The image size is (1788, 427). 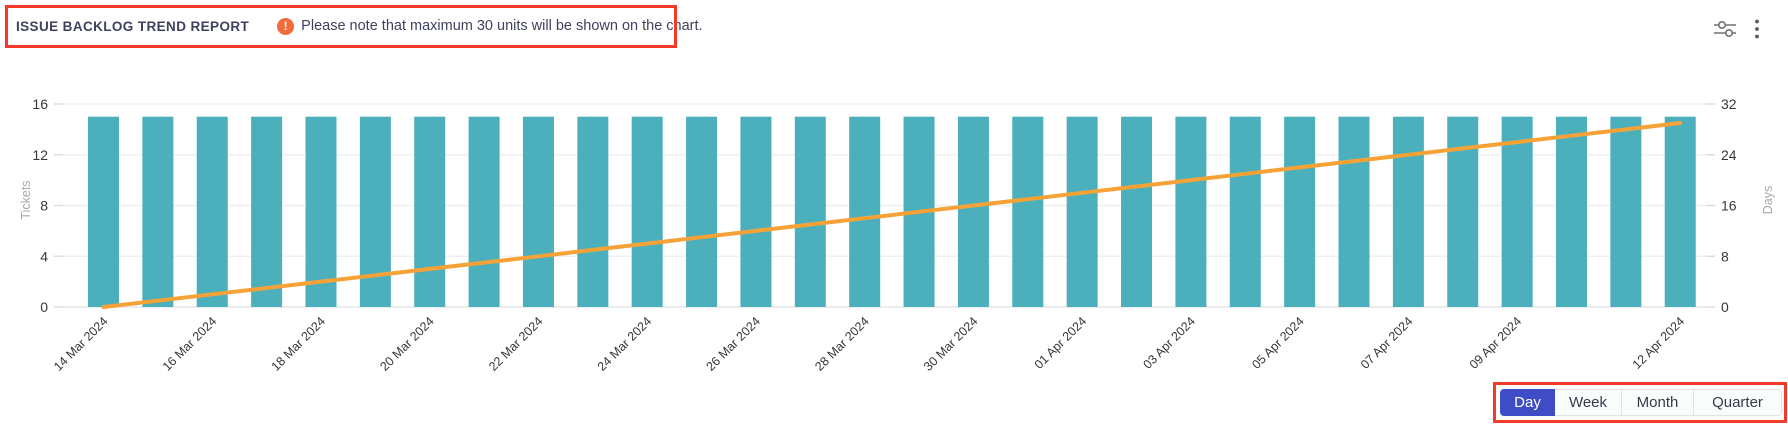 I want to click on x-axis-label: 22 Mar 2024, so click(x=516, y=344).